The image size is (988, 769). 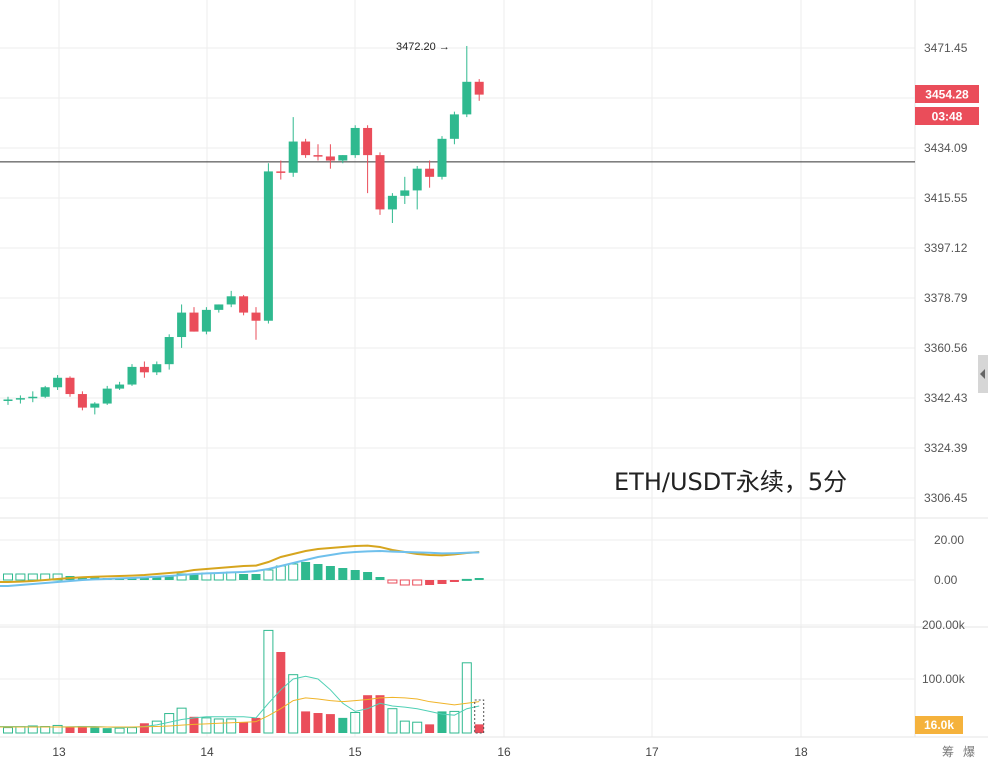 What do you see at coordinates (946, 498) in the screenshot?
I see `y-tick-label: 3306.45` at bounding box center [946, 498].